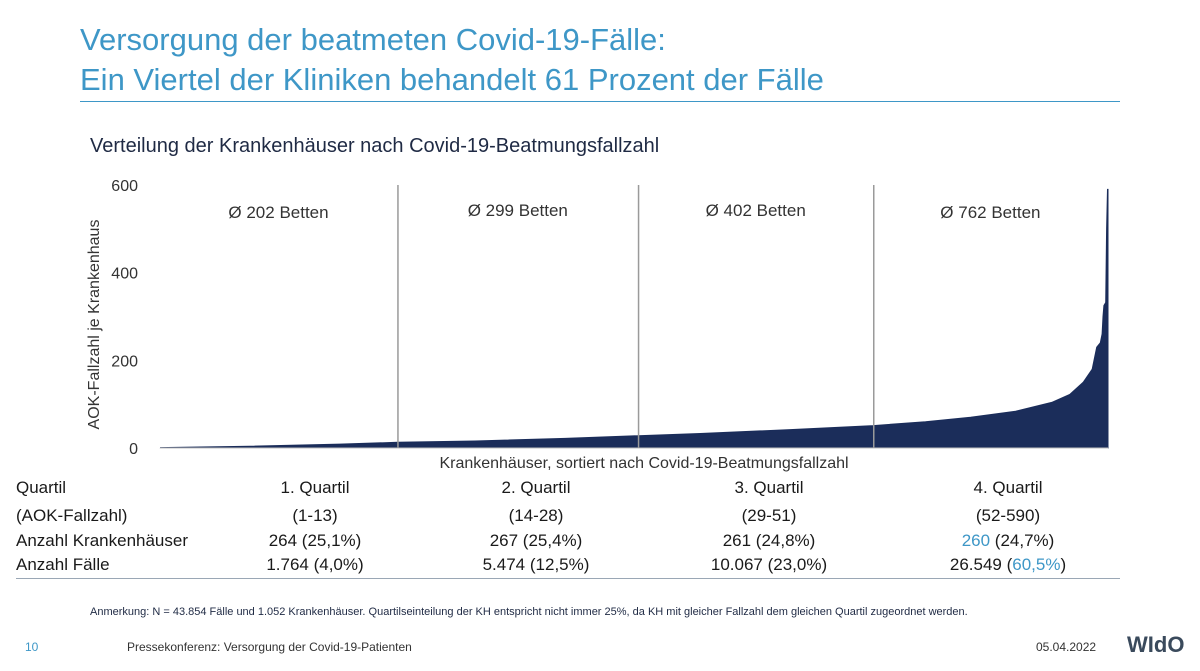 Image resolution: width=1200 pixels, height=671 pixels. Describe the element at coordinates (769, 540) in the screenshot. I see `quartil-3-kh: 261 (24,8%)` at that location.